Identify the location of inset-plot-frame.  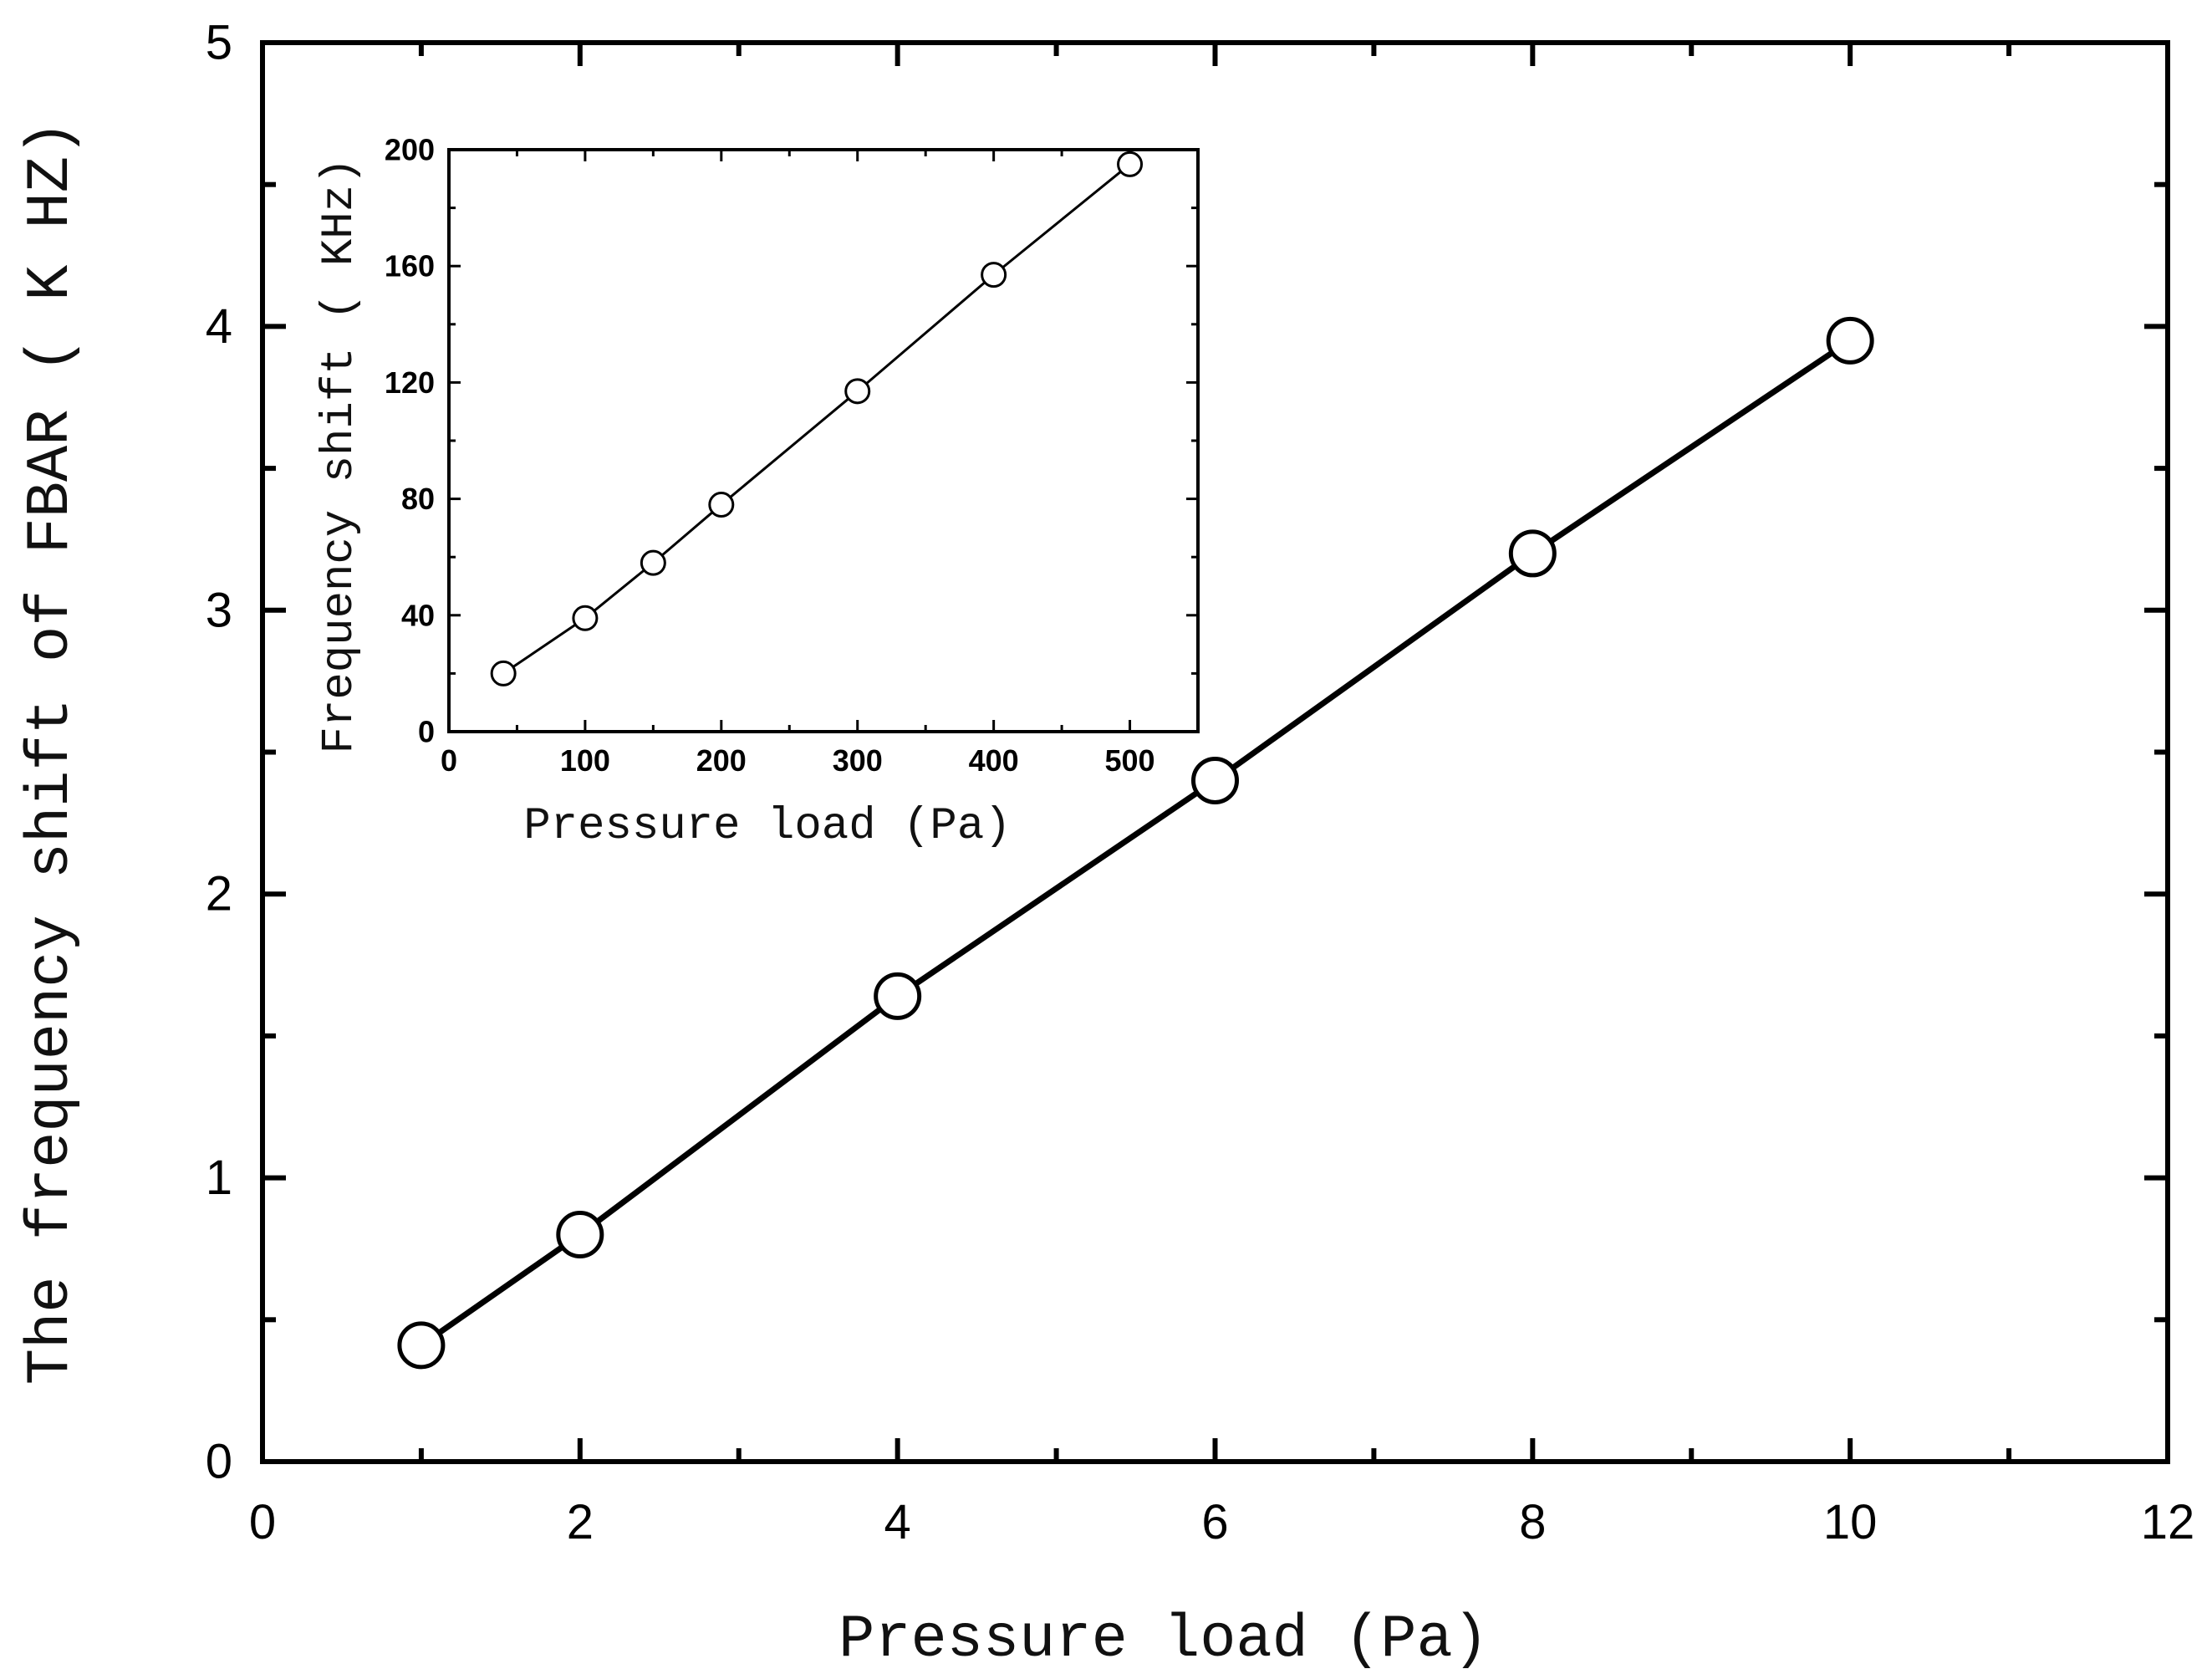
(823, 440).